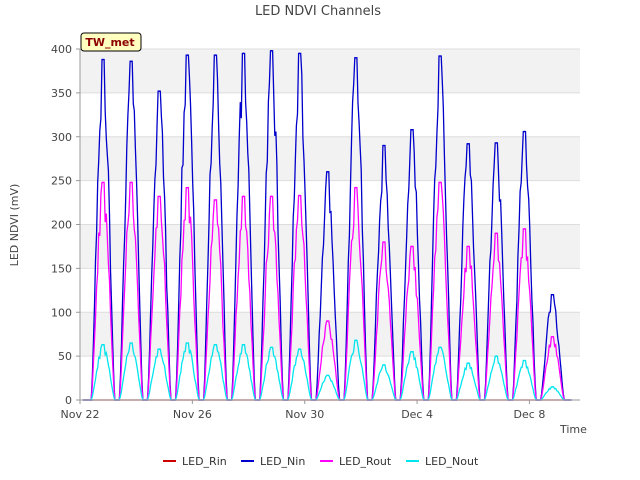  What do you see at coordinates (61, 137) in the screenshot?
I see `y-tick-label: 300` at bounding box center [61, 137].